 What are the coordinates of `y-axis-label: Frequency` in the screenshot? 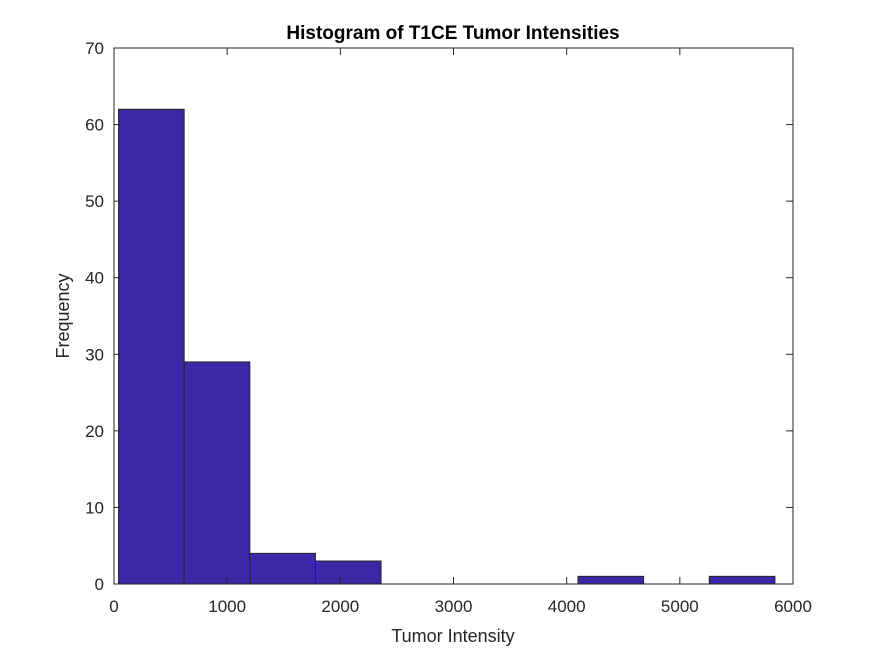 It's located at (63, 315).